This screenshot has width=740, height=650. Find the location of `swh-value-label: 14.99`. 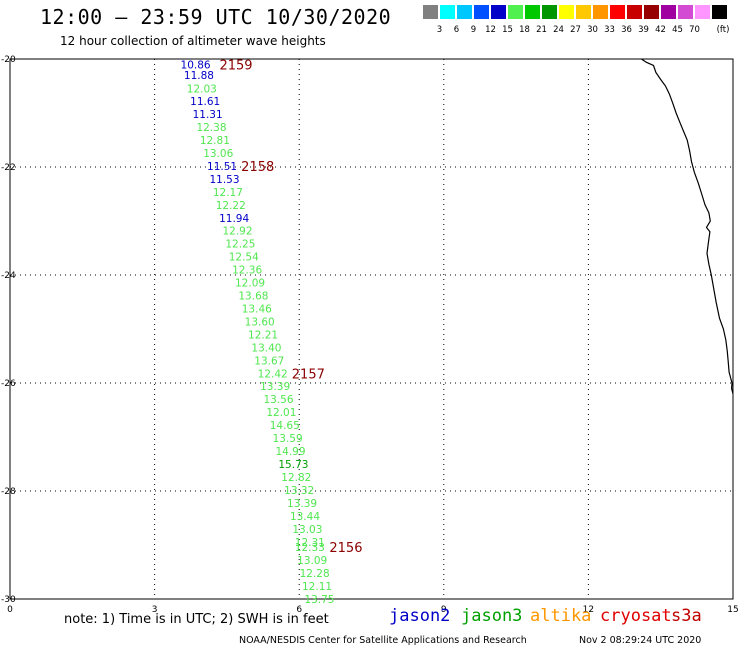

swh-value-label: 14.99 is located at coordinates (290, 452).